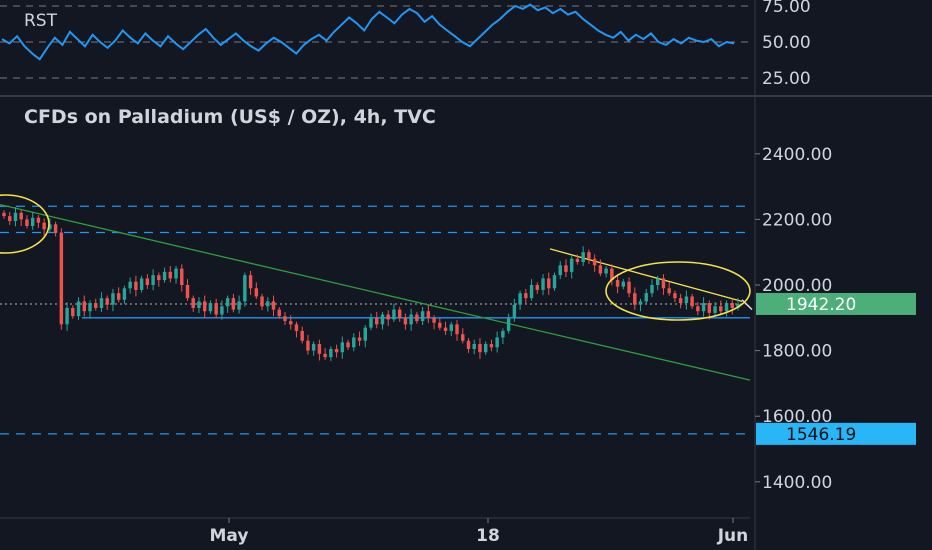 Image resolution: width=932 pixels, height=550 pixels. What do you see at coordinates (678, 291) in the screenshot?
I see `highlight-ellipse-right` at bounding box center [678, 291].